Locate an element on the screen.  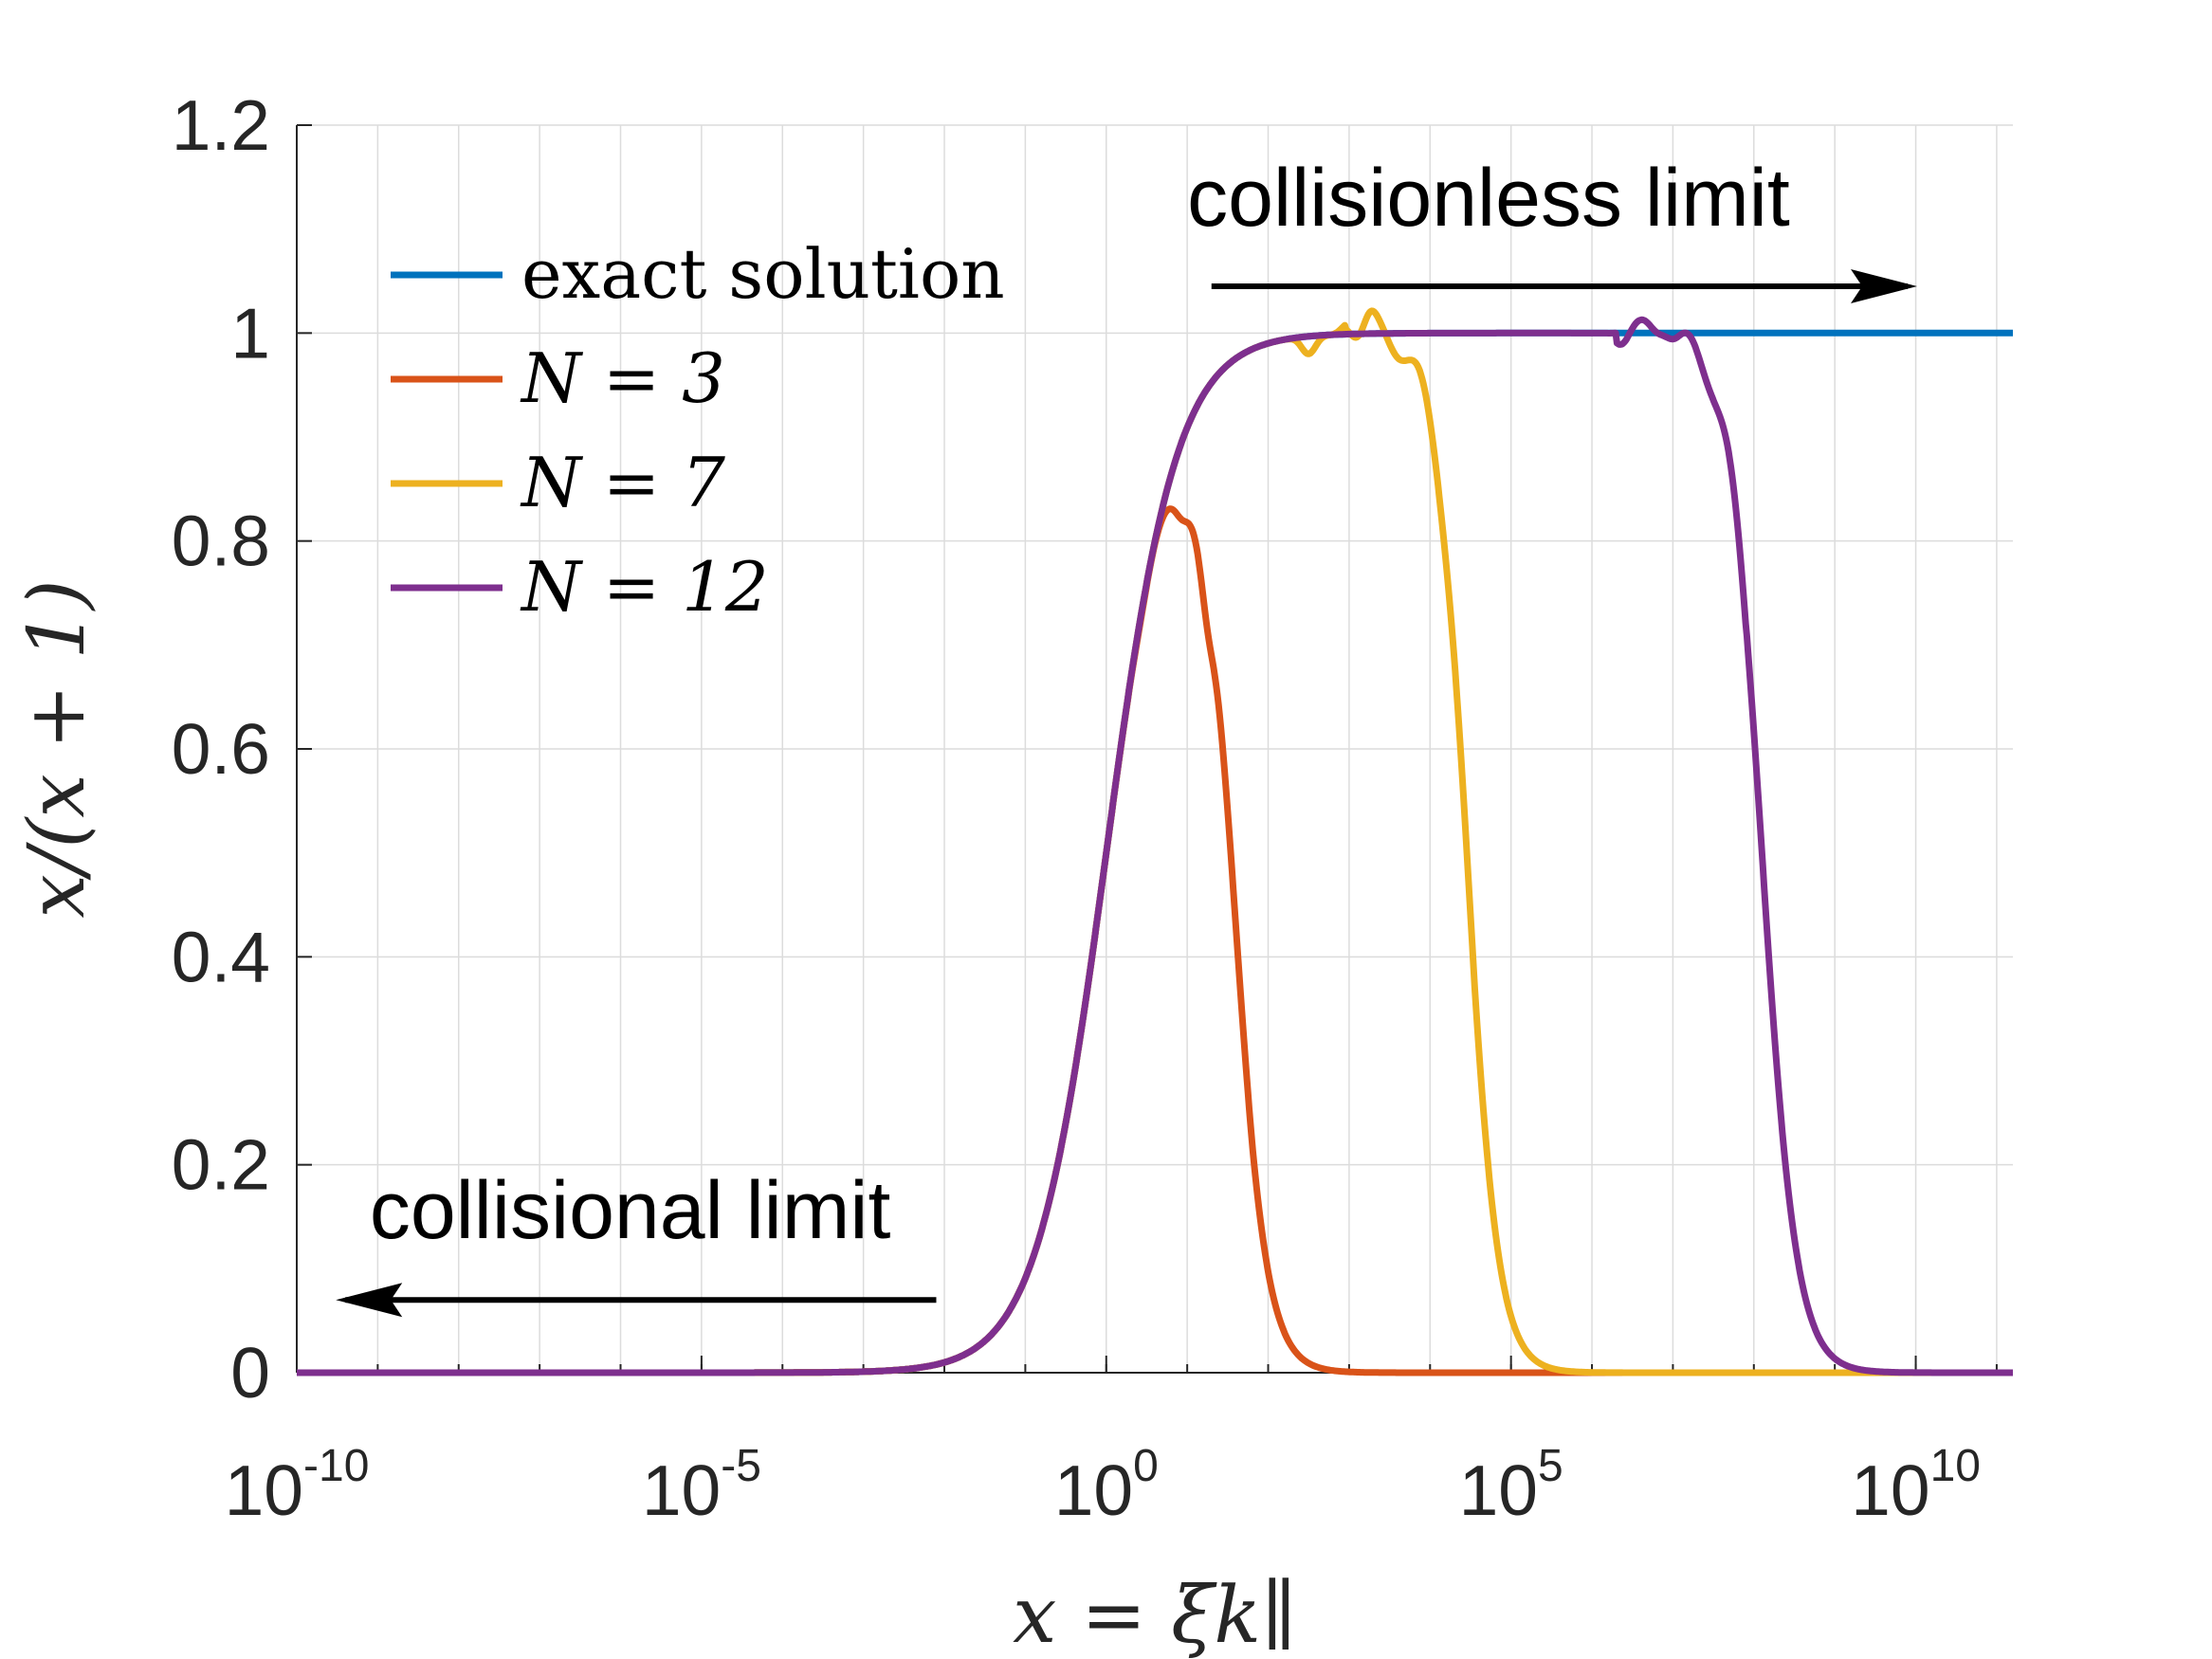
x-tick-label: 10⁵ is located at coordinates (1511, 1485).